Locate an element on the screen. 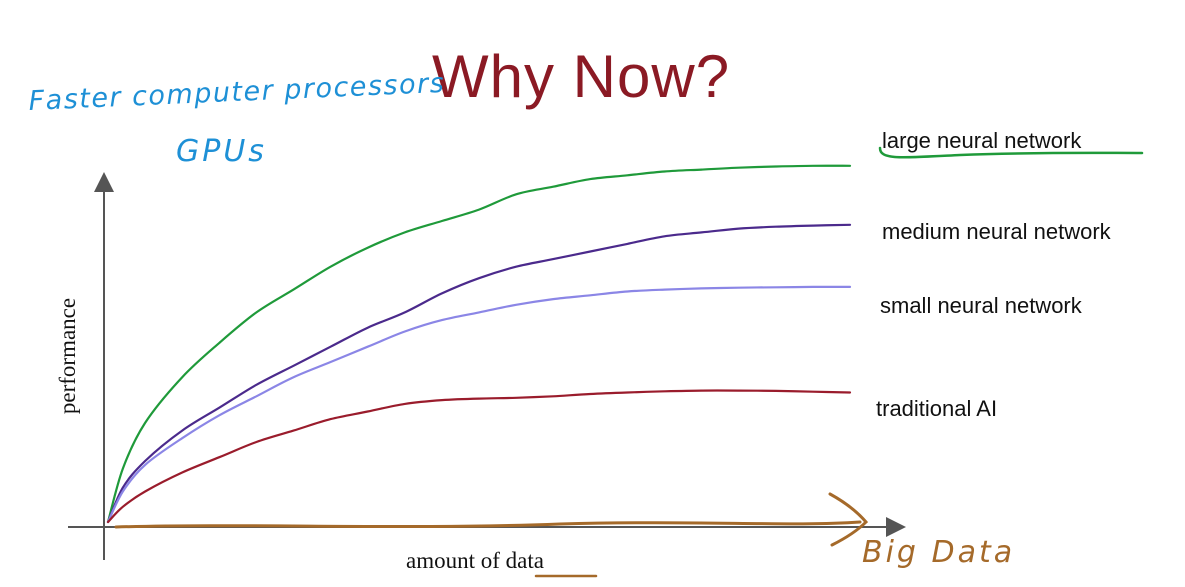  large-network-underline is located at coordinates (1011, 152).